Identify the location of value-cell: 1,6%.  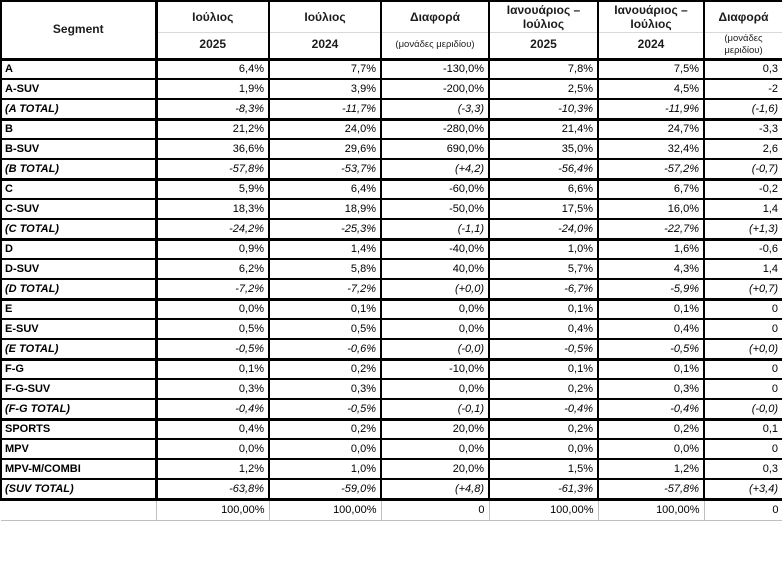
(651, 249).